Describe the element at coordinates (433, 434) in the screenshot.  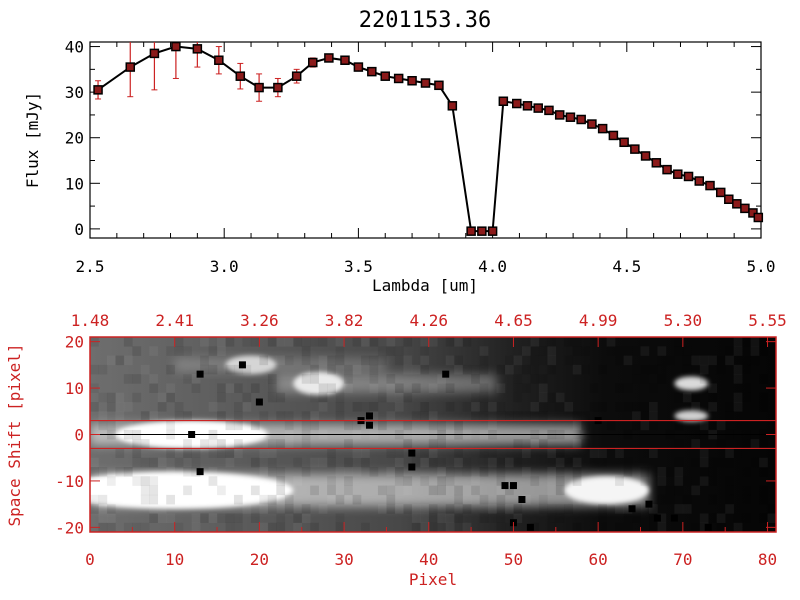
I see `spectral-image-overlays` at that location.